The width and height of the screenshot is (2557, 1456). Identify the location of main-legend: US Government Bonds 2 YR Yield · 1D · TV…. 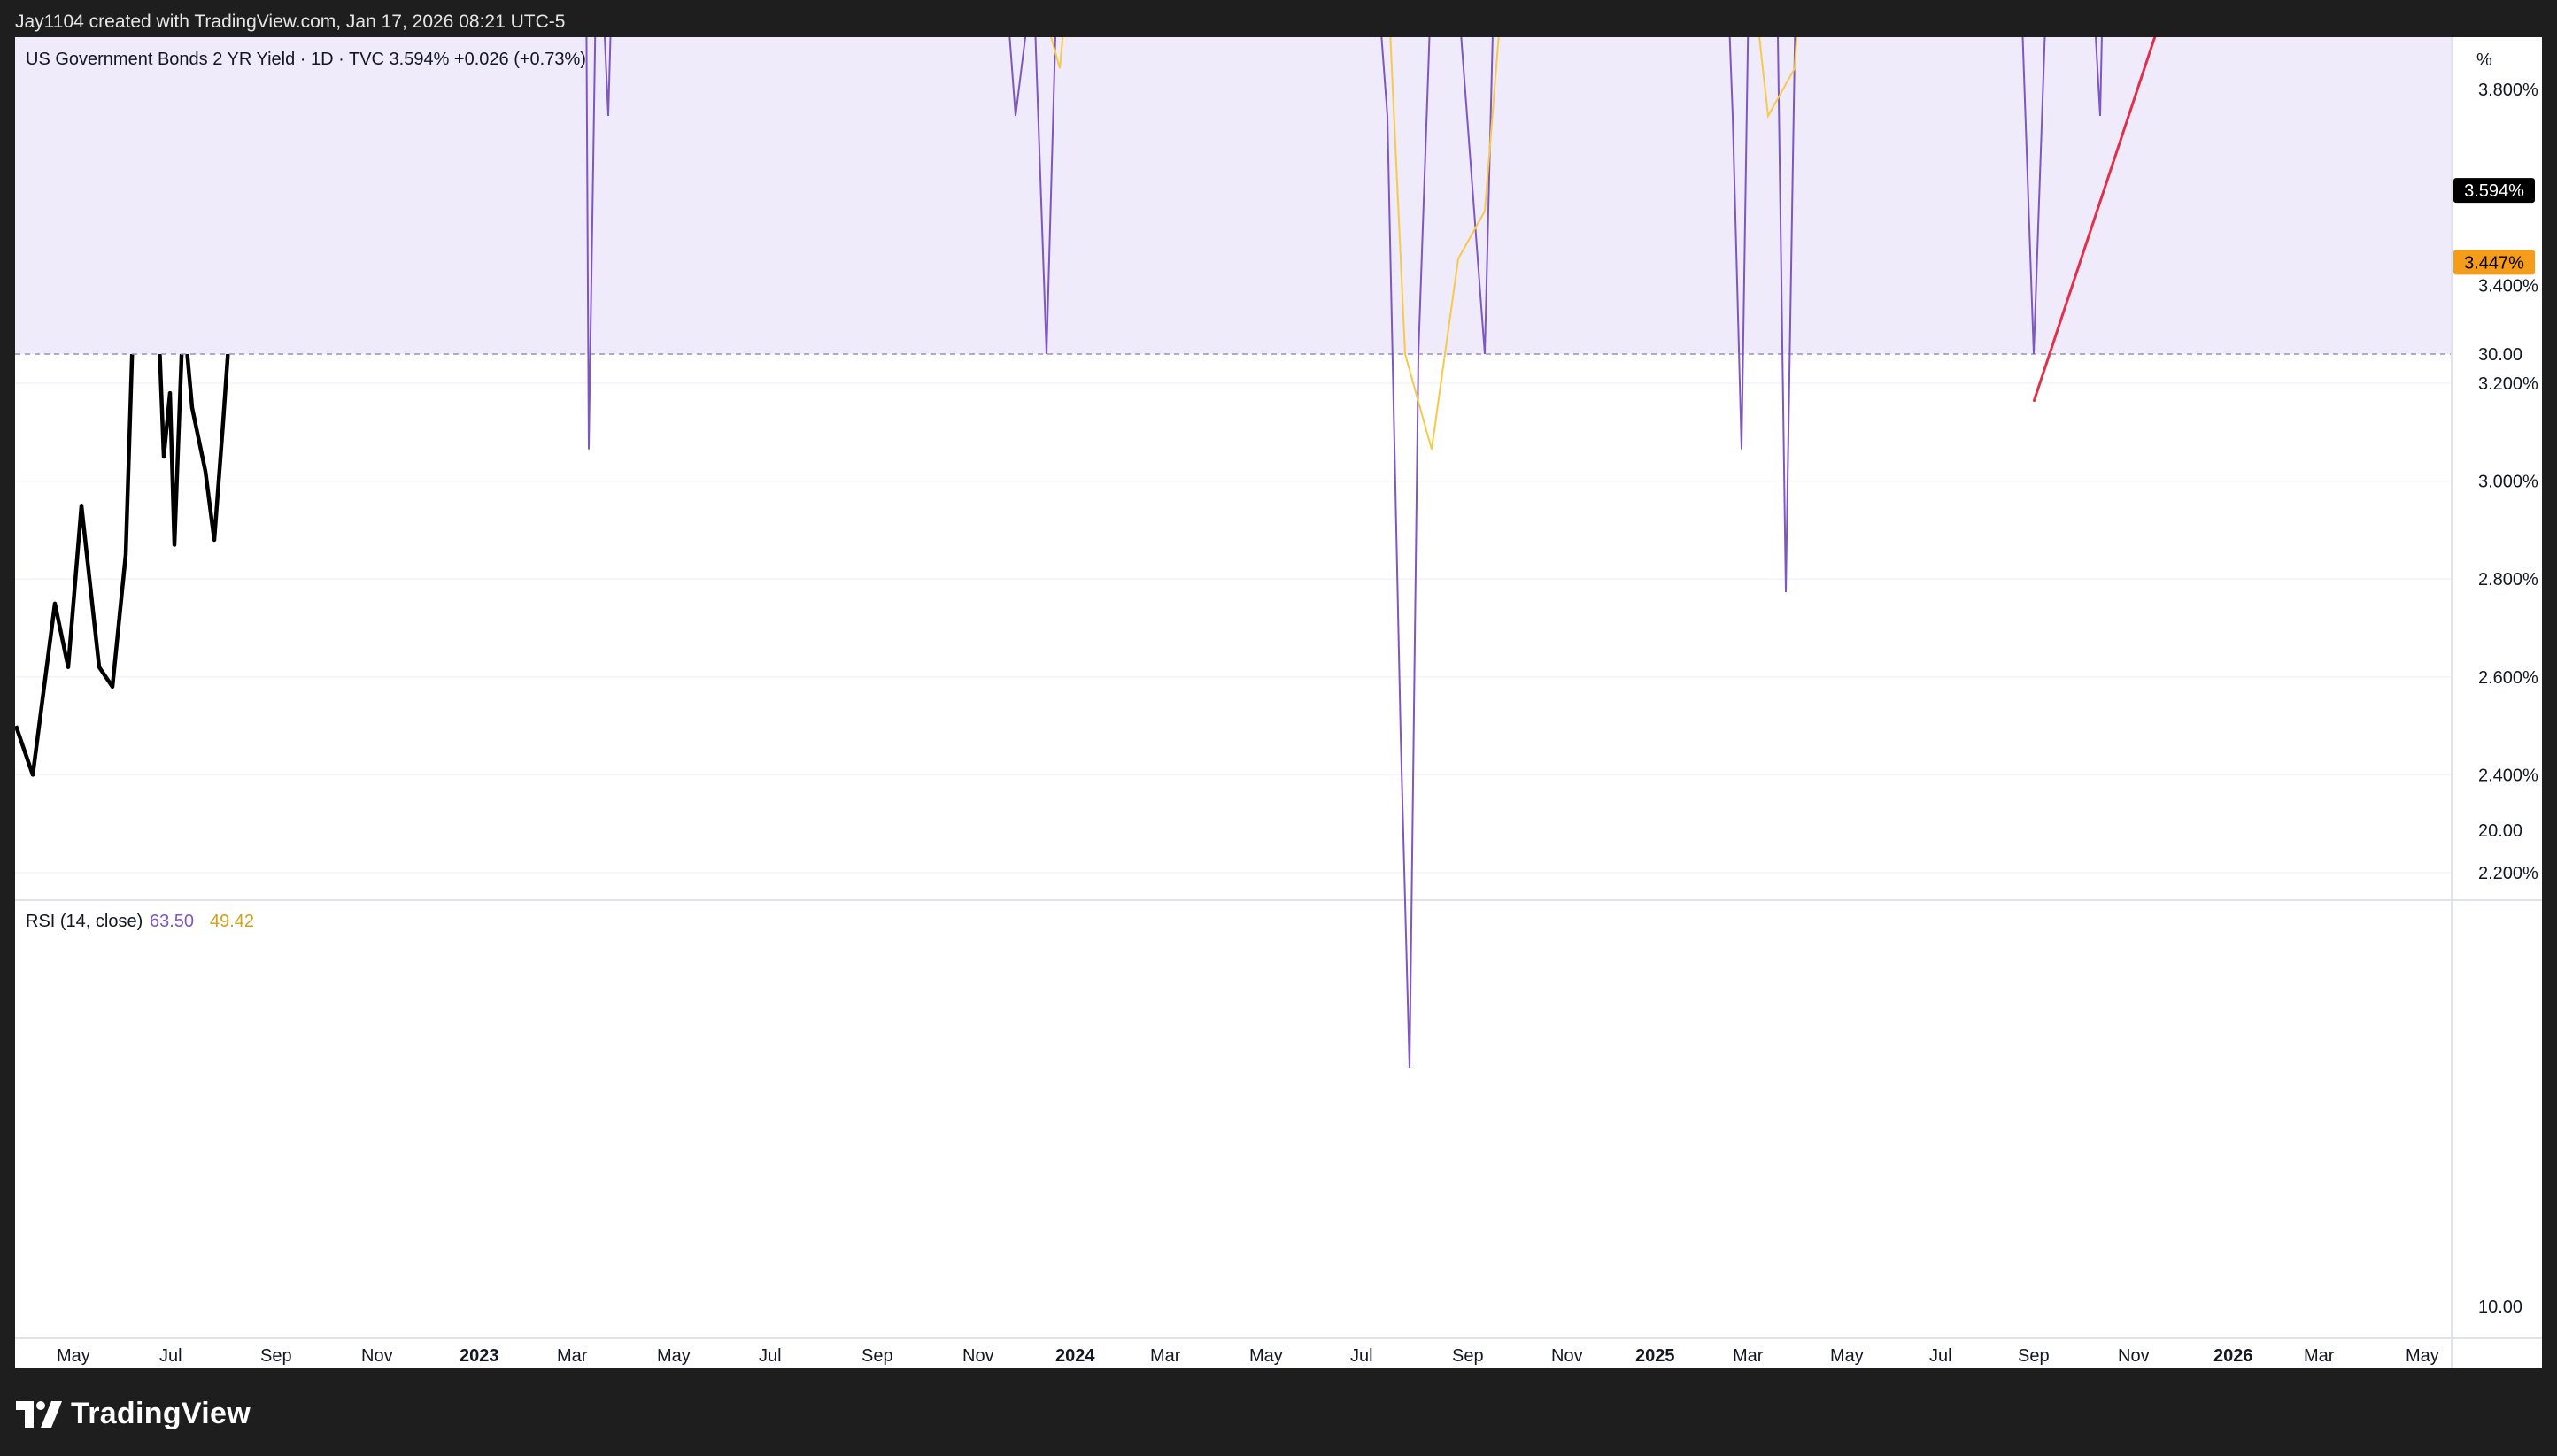
(306, 59).